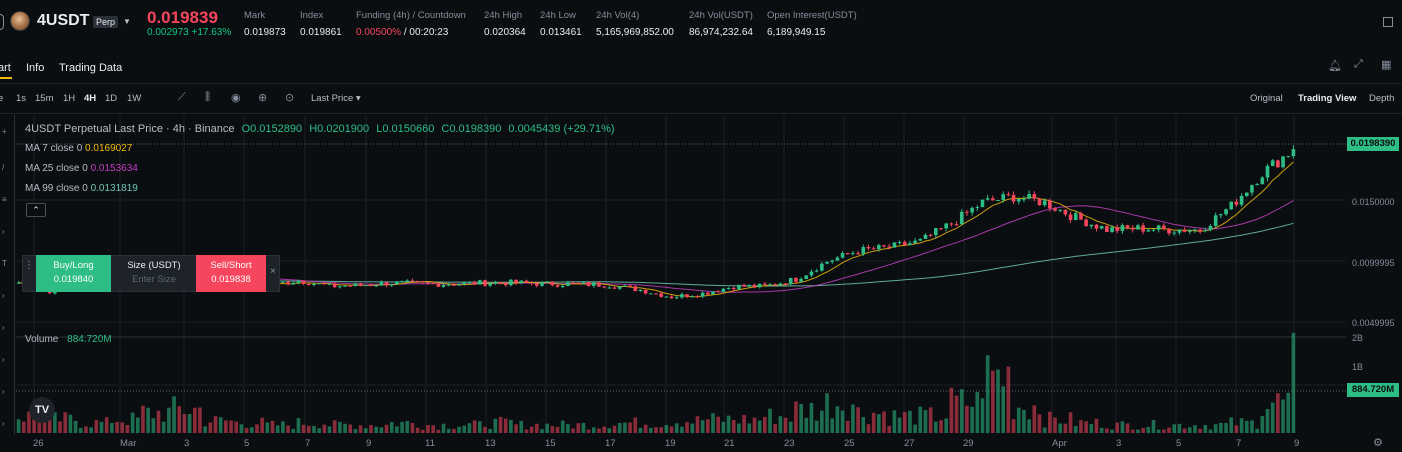  What do you see at coordinates (1388, 22) in the screenshot?
I see `expand-icon` at bounding box center [1388, 22].